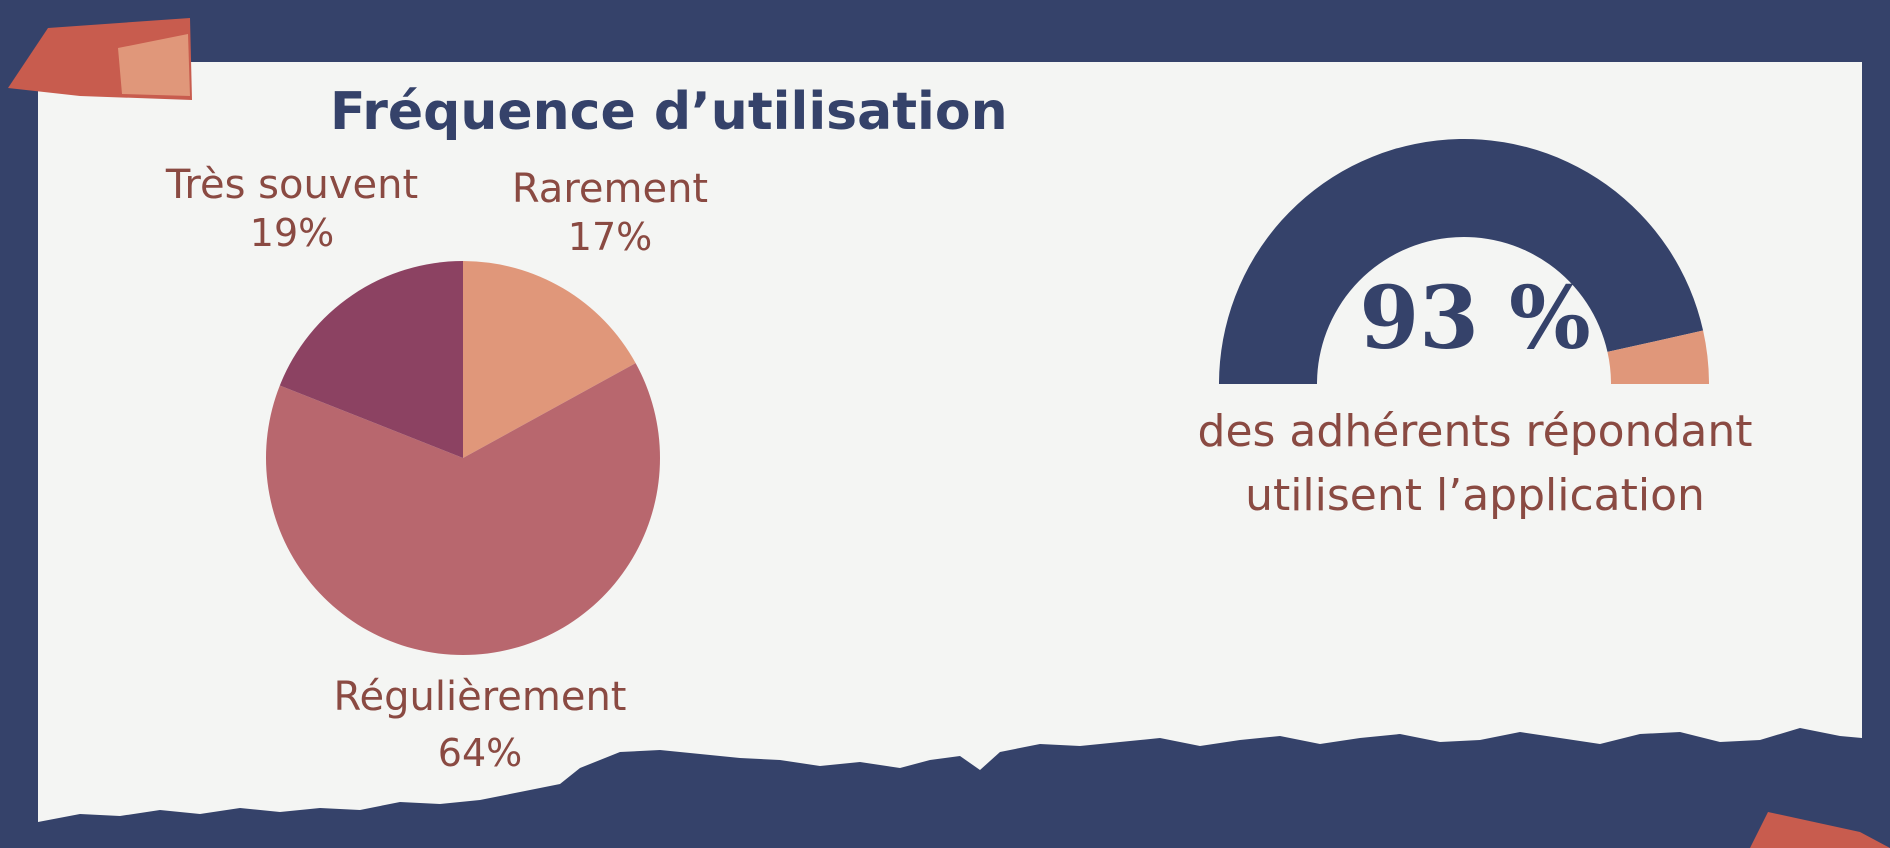 Image resolution: width=1890 pixels, height=848 pixels. I want to click on gauge-chart, so click(1464, 261).